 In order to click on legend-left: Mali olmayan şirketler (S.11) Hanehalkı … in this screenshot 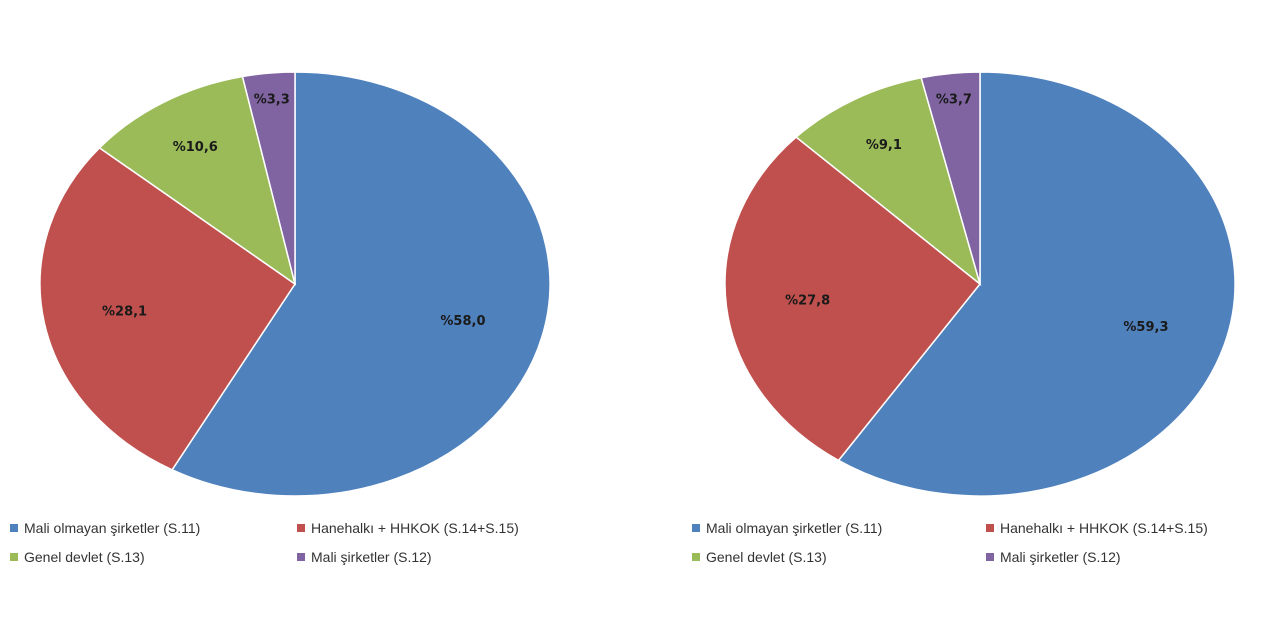, I will do `click(264, 542)`.